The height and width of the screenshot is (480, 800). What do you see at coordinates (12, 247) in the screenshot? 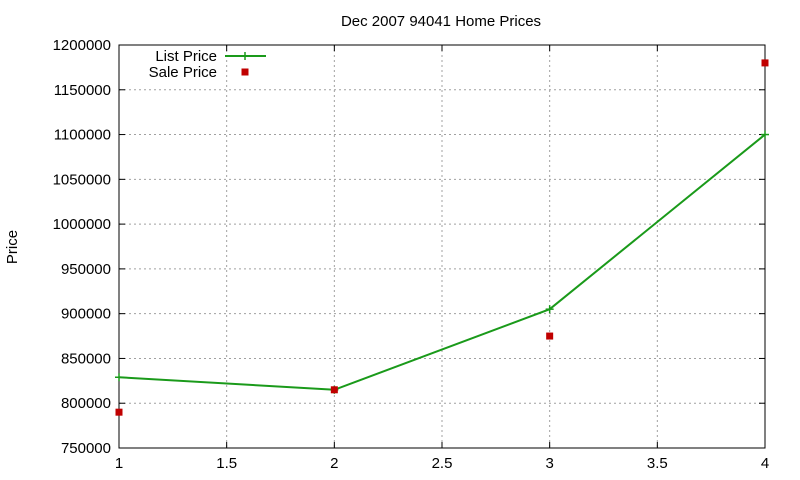
I see `y-axis-label: Price` at bounding box center [12, 247].